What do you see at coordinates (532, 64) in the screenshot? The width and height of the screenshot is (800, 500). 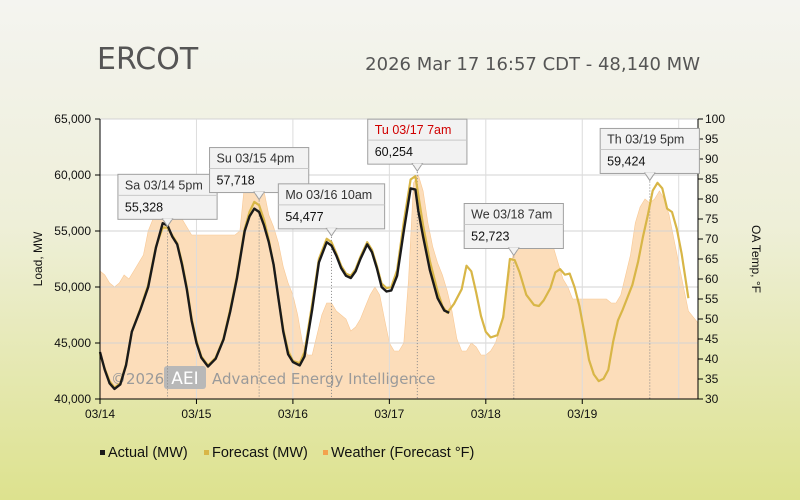 I see `status-readout: 2026 Mar 17 16:57 CDT - 48,140 MW` at bounding box center [532, 64].